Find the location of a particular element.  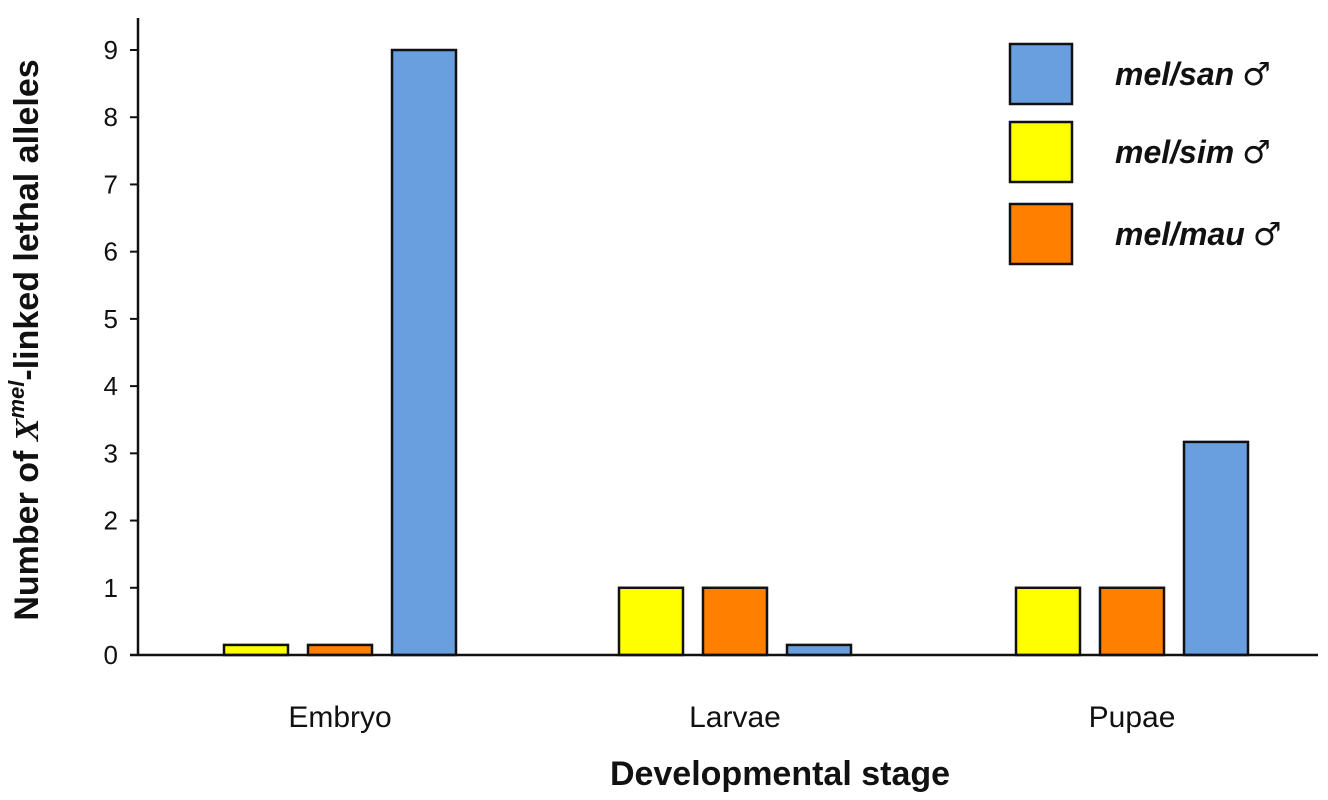

legend-entry: mel/mau ♂ is located at coordinates (1198, 234).